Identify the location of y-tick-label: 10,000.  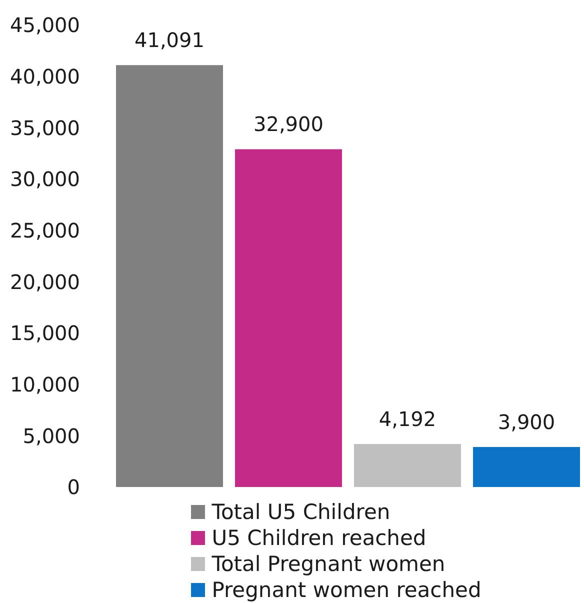
(45, 384).